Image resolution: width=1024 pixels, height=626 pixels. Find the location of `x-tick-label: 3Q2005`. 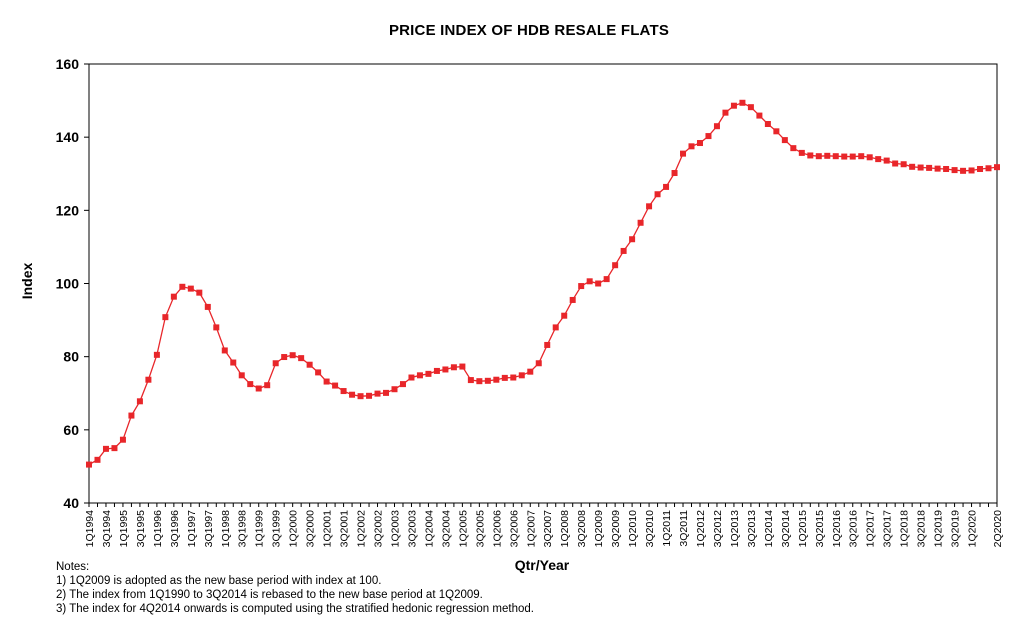

x-tick-label: 3Q2005 is located at coordinates (480, 529).